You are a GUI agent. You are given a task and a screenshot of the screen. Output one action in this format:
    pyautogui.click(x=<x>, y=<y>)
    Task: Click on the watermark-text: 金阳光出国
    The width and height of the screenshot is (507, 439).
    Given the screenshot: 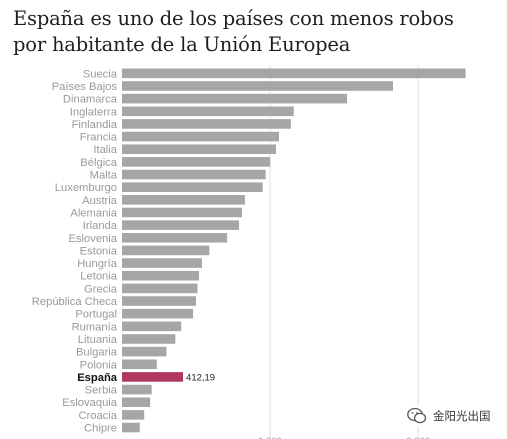 What is the action you would take?
    pyautogui.click(x=462, y=416)
    